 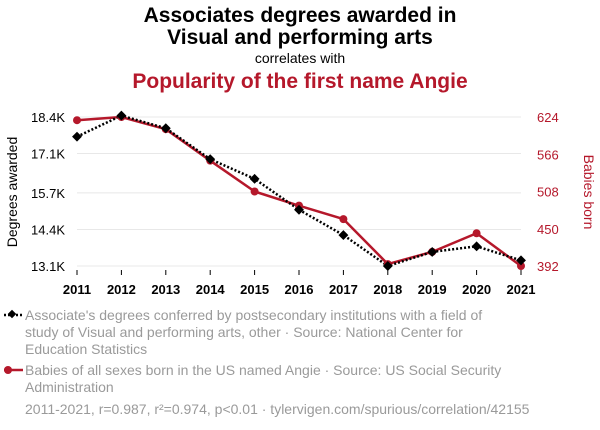 I want to click on chart-title-line-2: Visual and performing arts, so click(x=300, y=37).